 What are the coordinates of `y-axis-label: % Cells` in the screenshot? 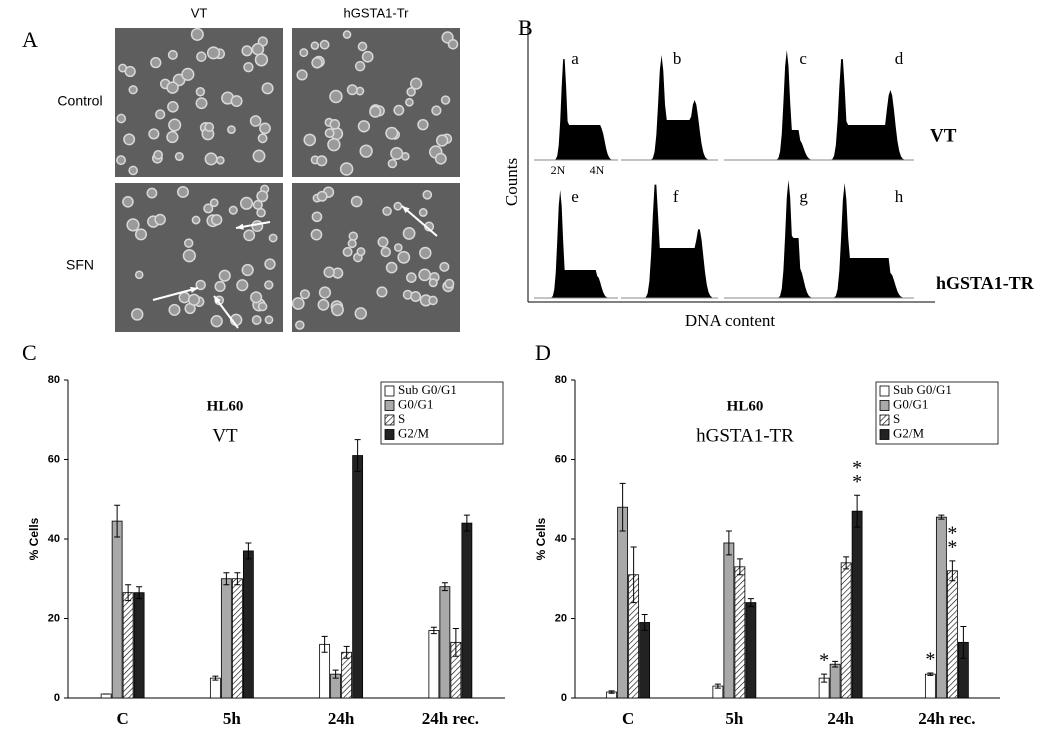 It's located at (34, 538).